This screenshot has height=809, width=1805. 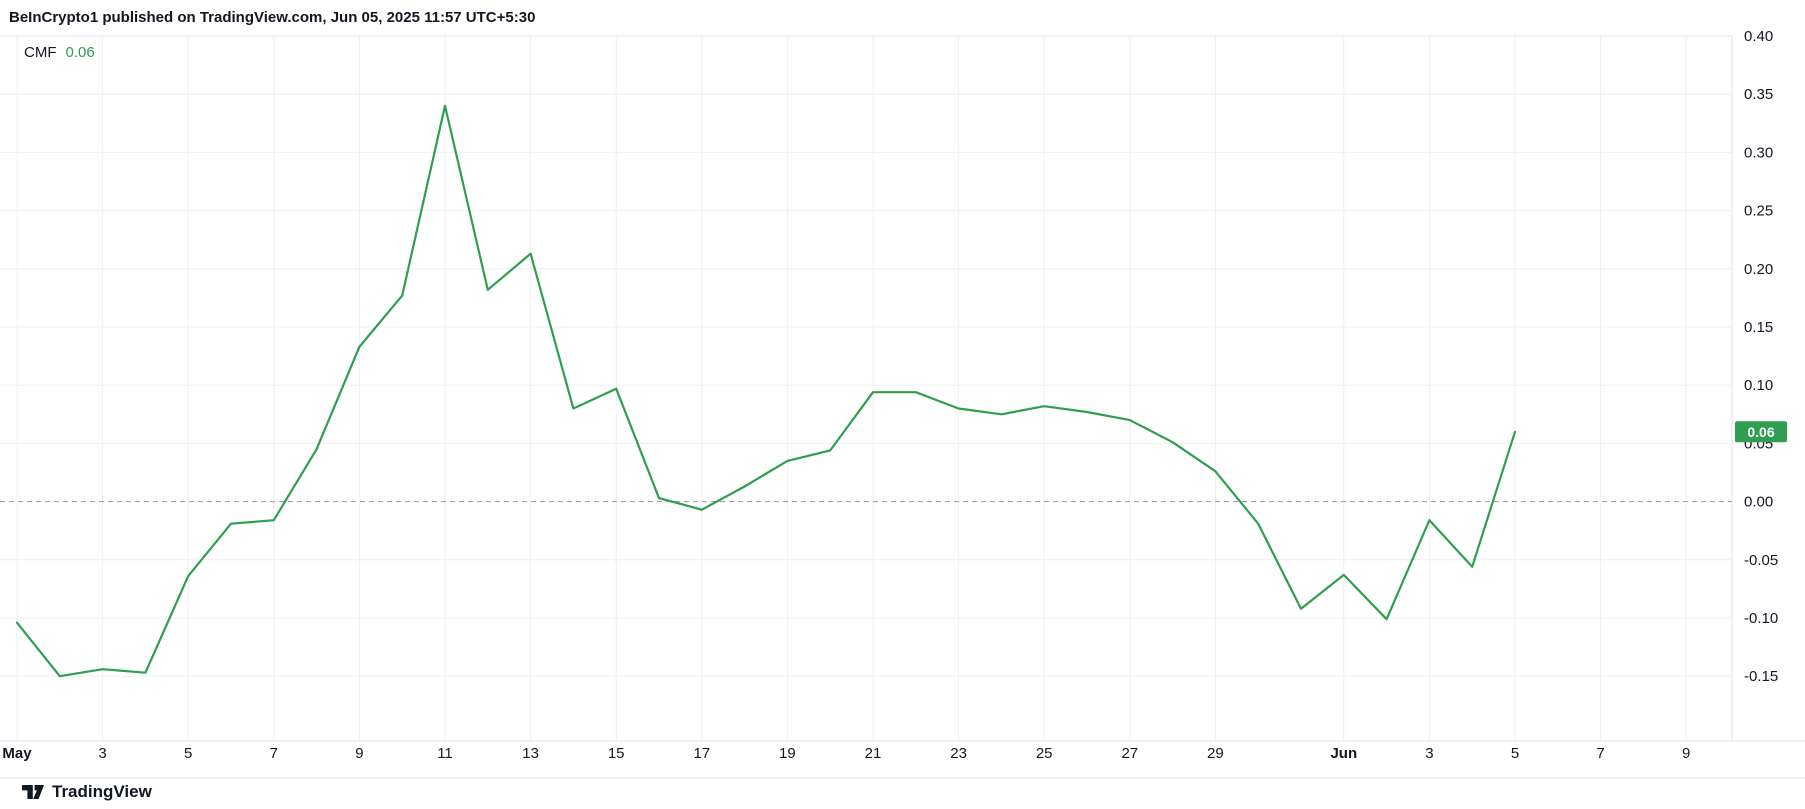 What do you see at coordinates (1758, 385) in the screenshot?
I see `svg-text: 0.10` at bounding box center [1758, 385].